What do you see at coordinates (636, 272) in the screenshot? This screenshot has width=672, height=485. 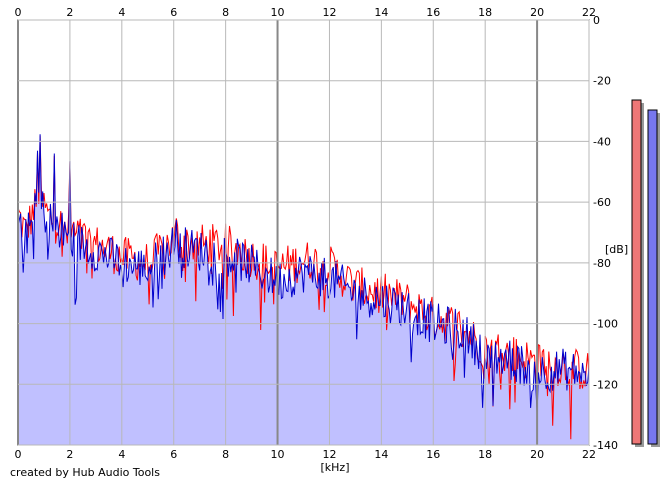 I see `level-meter-left` at bounding box center [636, 272].